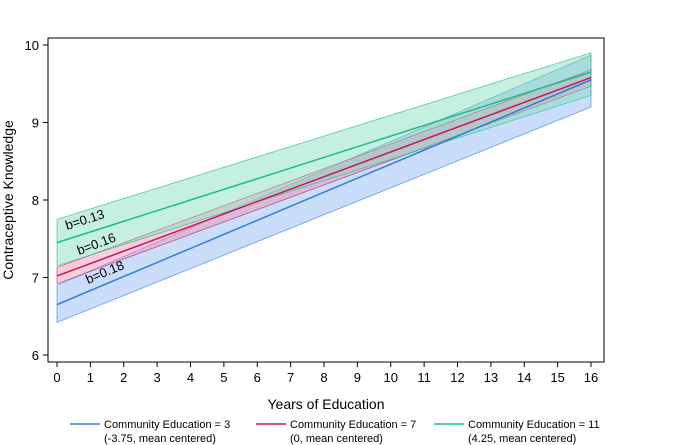 Image resolution: width=690 pixels, height=445 pixels. I want to click on y-tick-label: 8, so click(35, 200).